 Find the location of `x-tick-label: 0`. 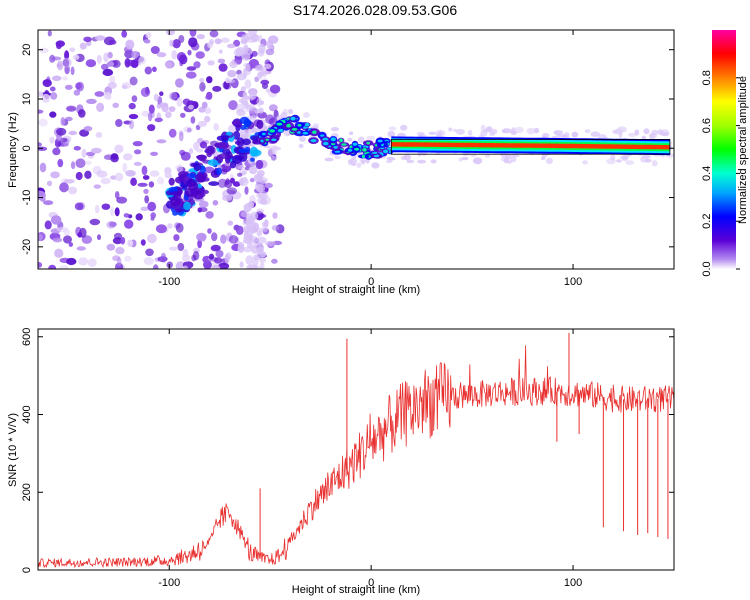

x-tick-label: 0 is located at coordinates (371, 583).